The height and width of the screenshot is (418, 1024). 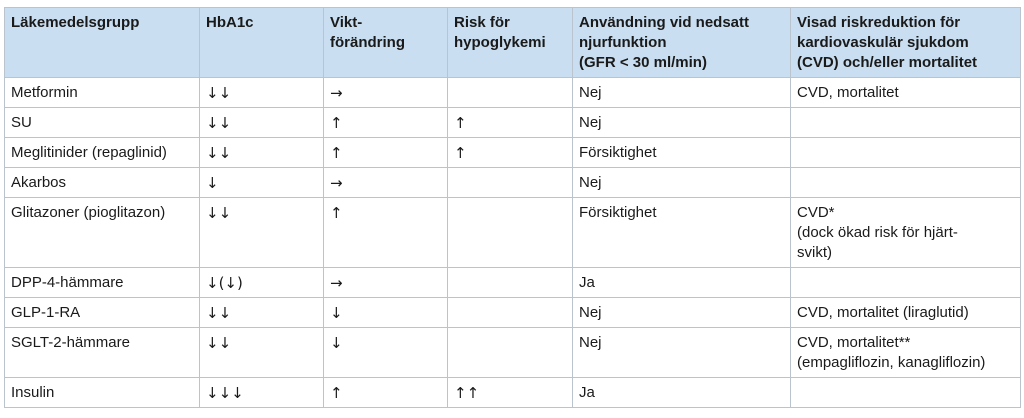 I want to click on cell-hba1c: ↓↓↓, so click(x=261, y=392).